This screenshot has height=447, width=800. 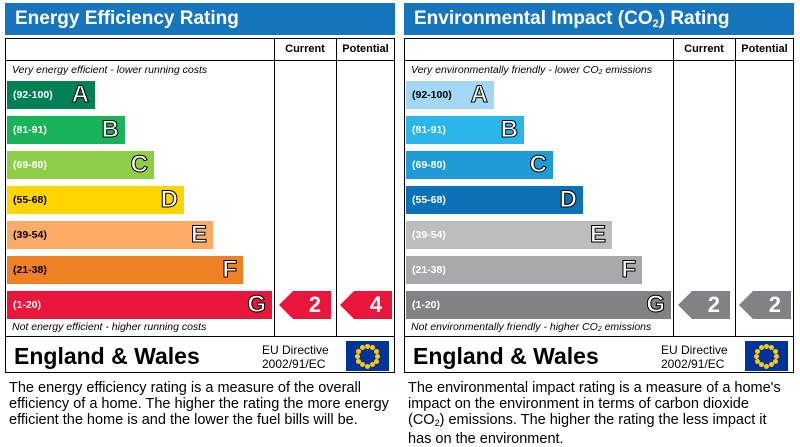 I want to click on band-range: (39-54), so click(x=30, y=235).